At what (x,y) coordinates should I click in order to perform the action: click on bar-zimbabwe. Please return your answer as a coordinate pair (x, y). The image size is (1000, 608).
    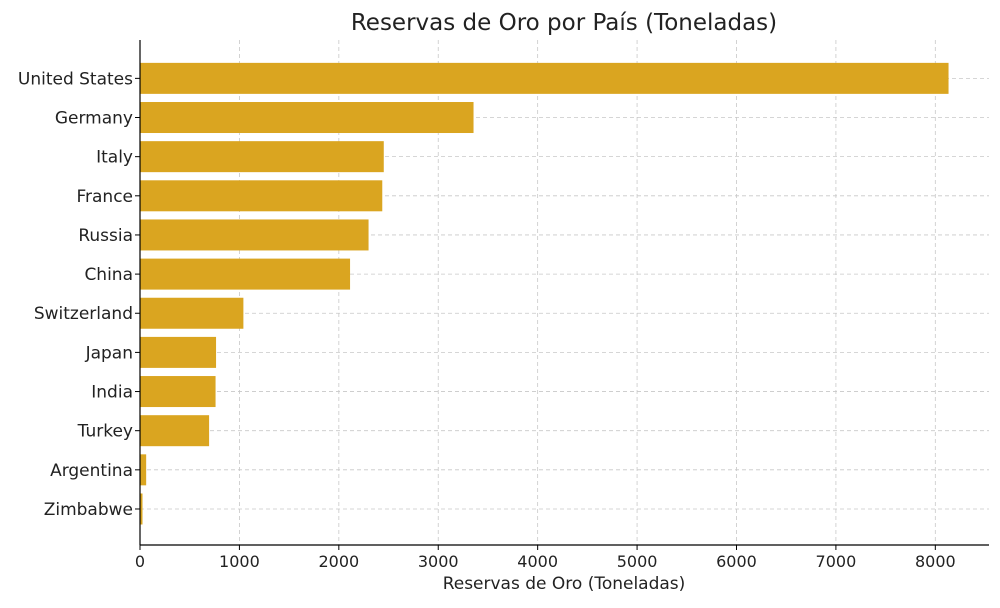
    Looking at the image, I should click on (141, 509).